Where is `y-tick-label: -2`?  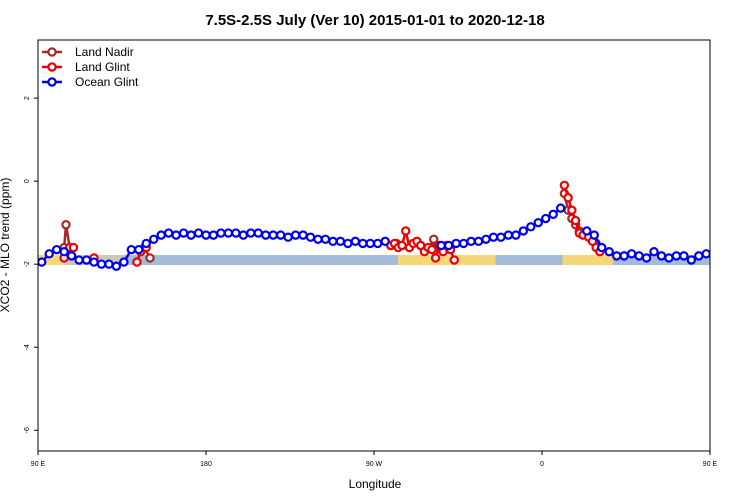
y-tick-label: -2 is located at coordinates (27, 264).